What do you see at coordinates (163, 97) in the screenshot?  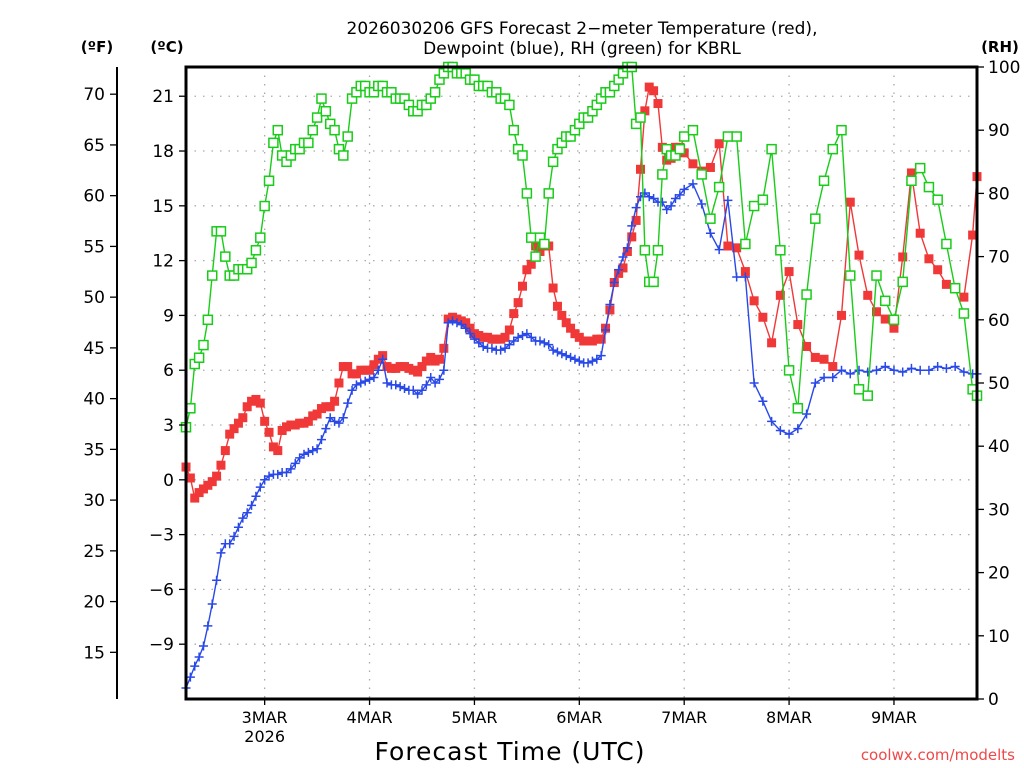 I see `celsius-tick-label: 21` at bounding box center [163, 97].